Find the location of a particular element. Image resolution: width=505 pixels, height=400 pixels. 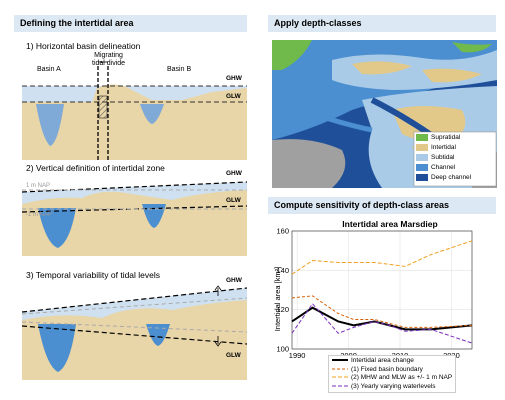

x-tick-label: 1990 is located at coordinates (297, 355).